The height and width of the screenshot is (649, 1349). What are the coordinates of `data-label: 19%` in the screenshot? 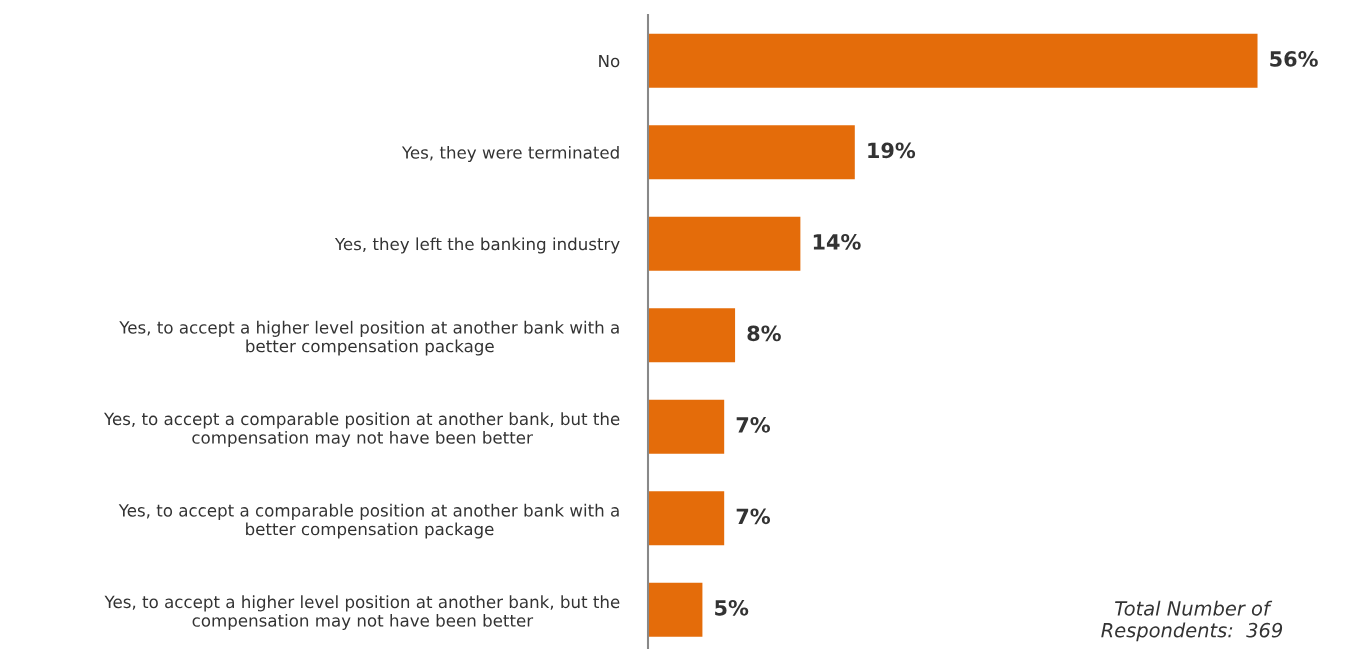 It's located at (892, 150).